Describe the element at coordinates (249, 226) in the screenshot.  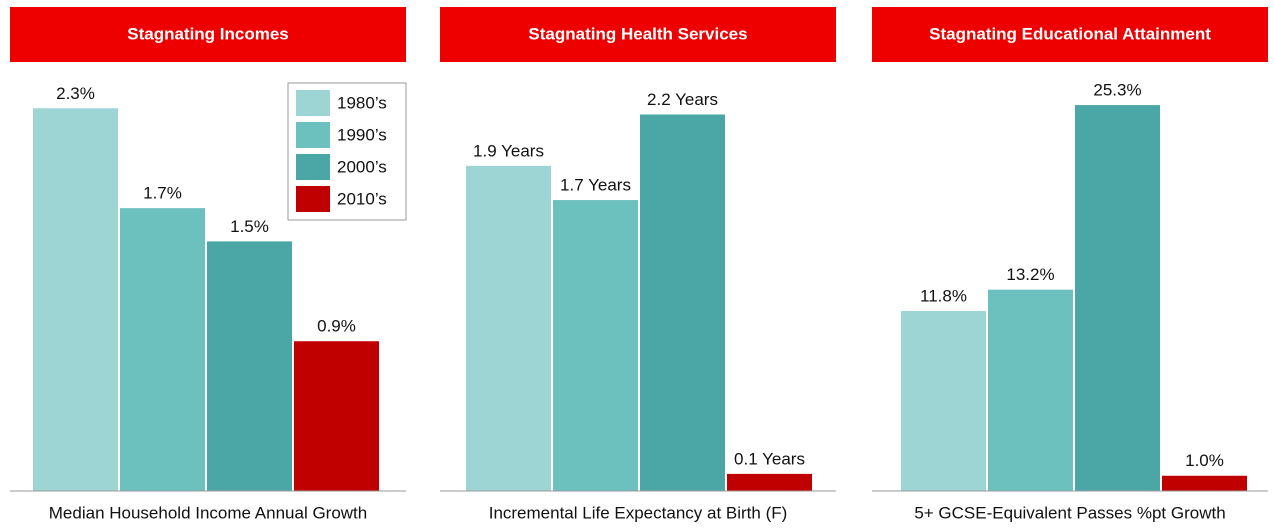
I see `value-label: 1.5%` at that location.